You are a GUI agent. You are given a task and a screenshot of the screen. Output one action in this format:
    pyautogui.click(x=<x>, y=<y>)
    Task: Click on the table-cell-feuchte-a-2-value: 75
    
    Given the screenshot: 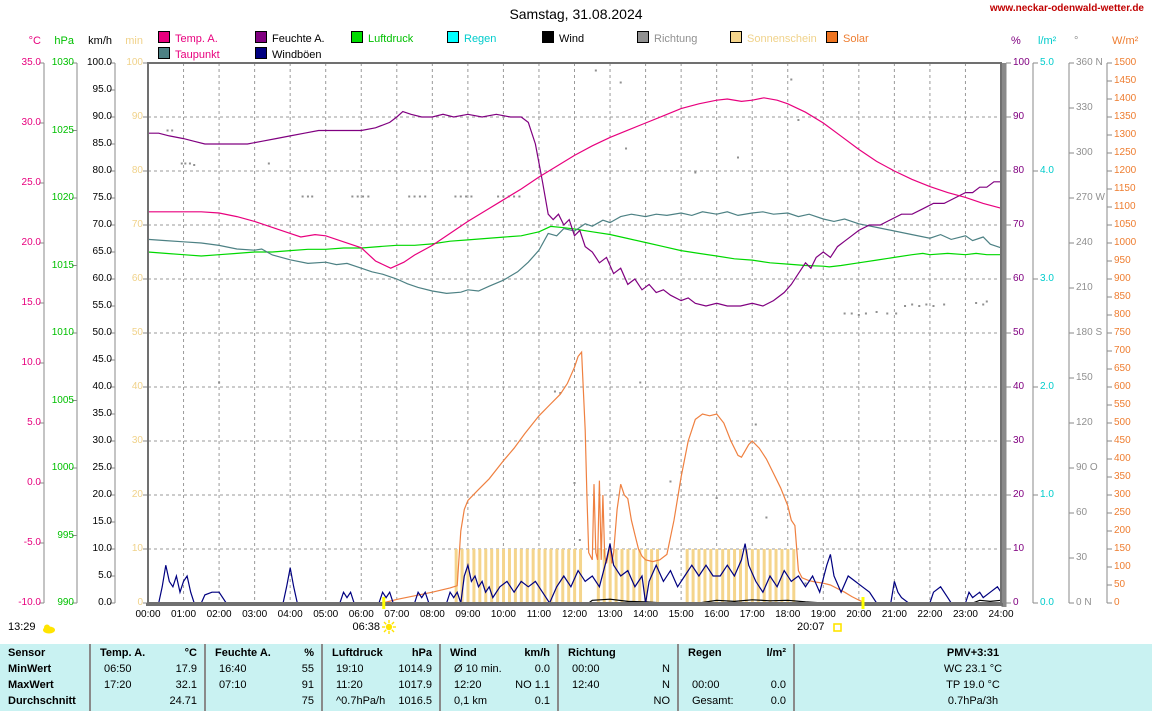 What is the action you would take?
    pyautogui.click(x=307, y=701)
    